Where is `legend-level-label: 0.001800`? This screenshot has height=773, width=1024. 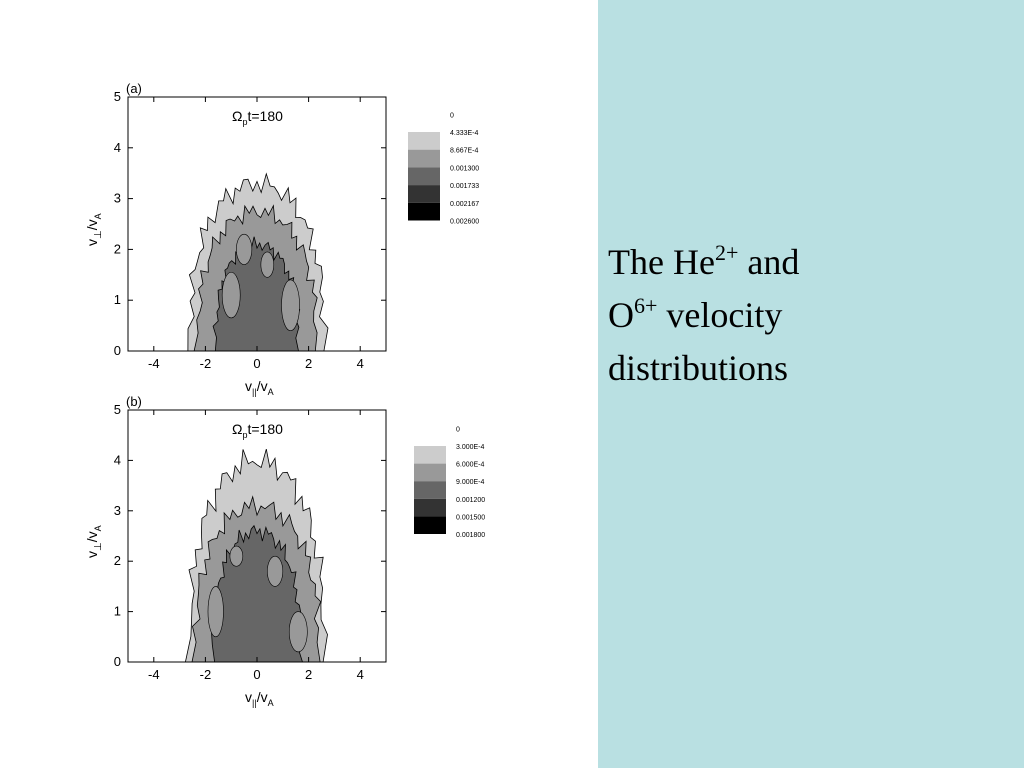 legend-level-label: 0.001800 is located at coordinates (470, 535).